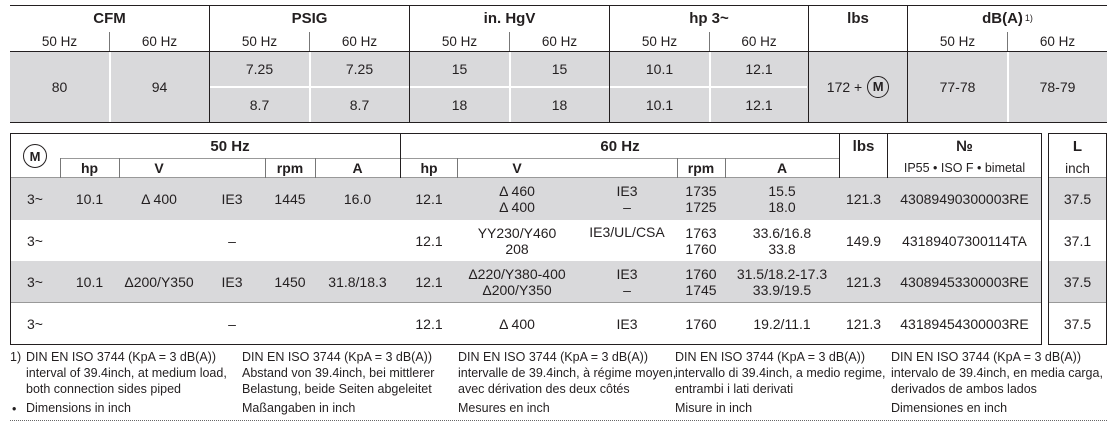 This screenshot has width=1117, height=424. What do you see at coordinates (863, 199) in the screenshot?
I see `row1-lbs: 121.3` at bounding box center [863, 199].